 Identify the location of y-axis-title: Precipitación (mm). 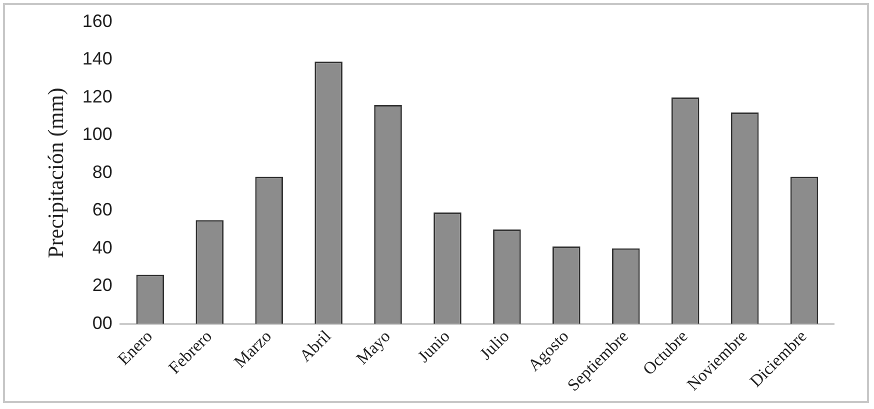
(55, 173).